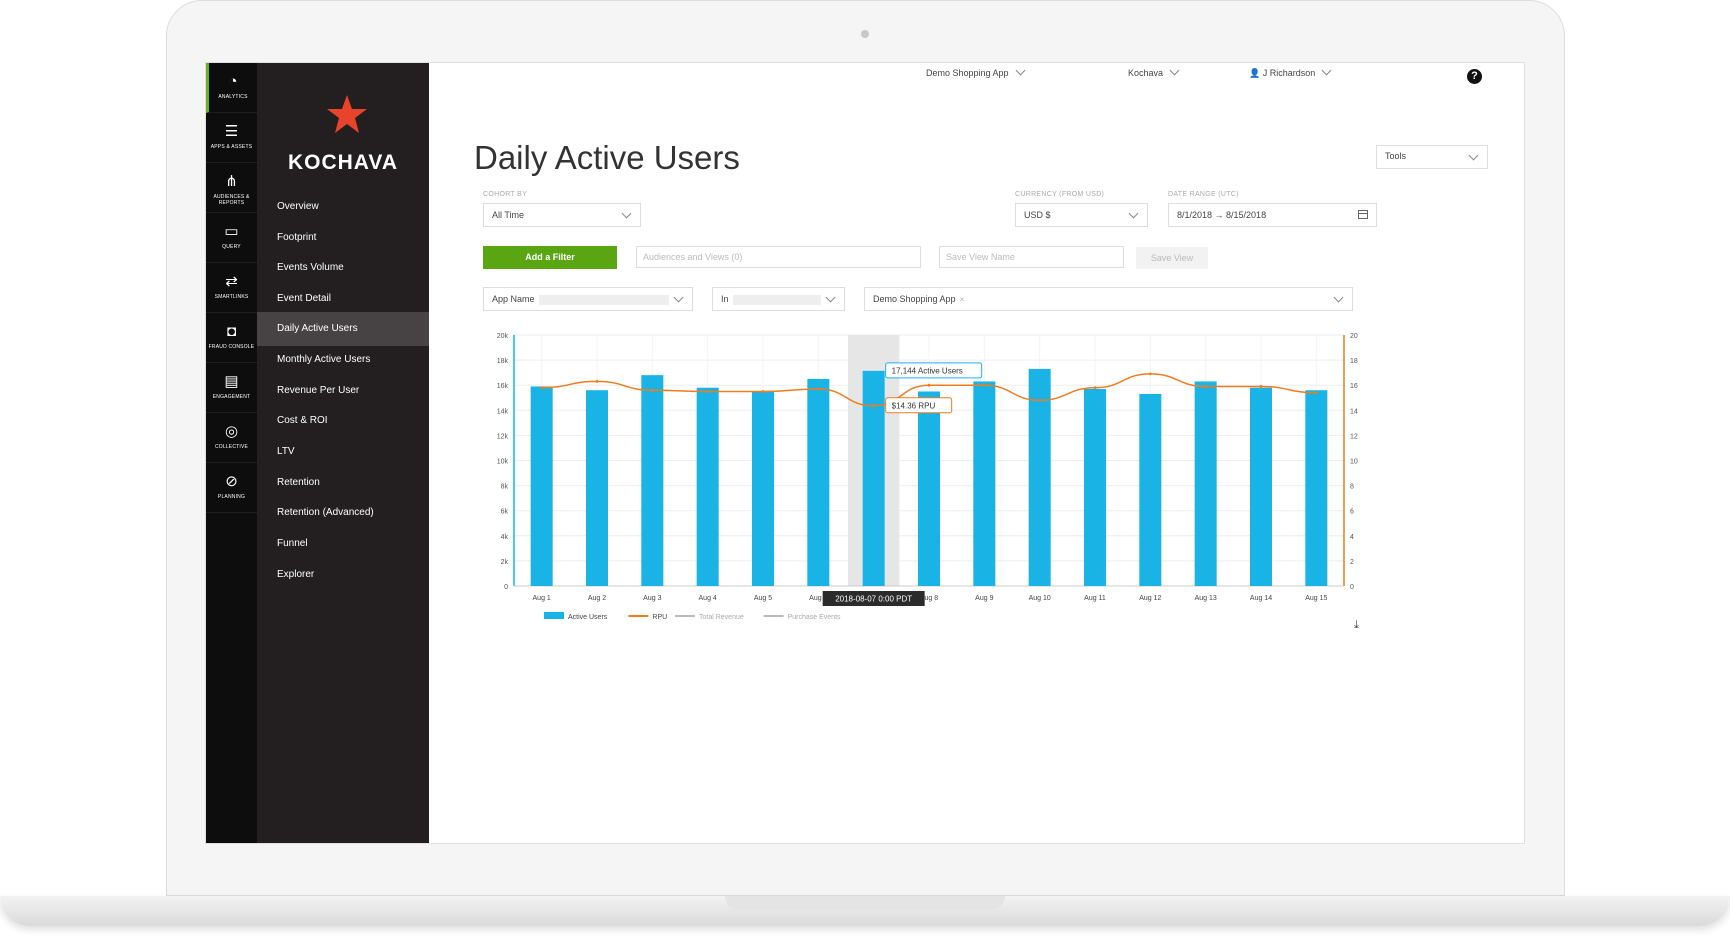 This screenshot has height=937, width=1730. I want to click on iconbar-smartlinks: ⇄ SMARTLINKS, so click(231, 288).